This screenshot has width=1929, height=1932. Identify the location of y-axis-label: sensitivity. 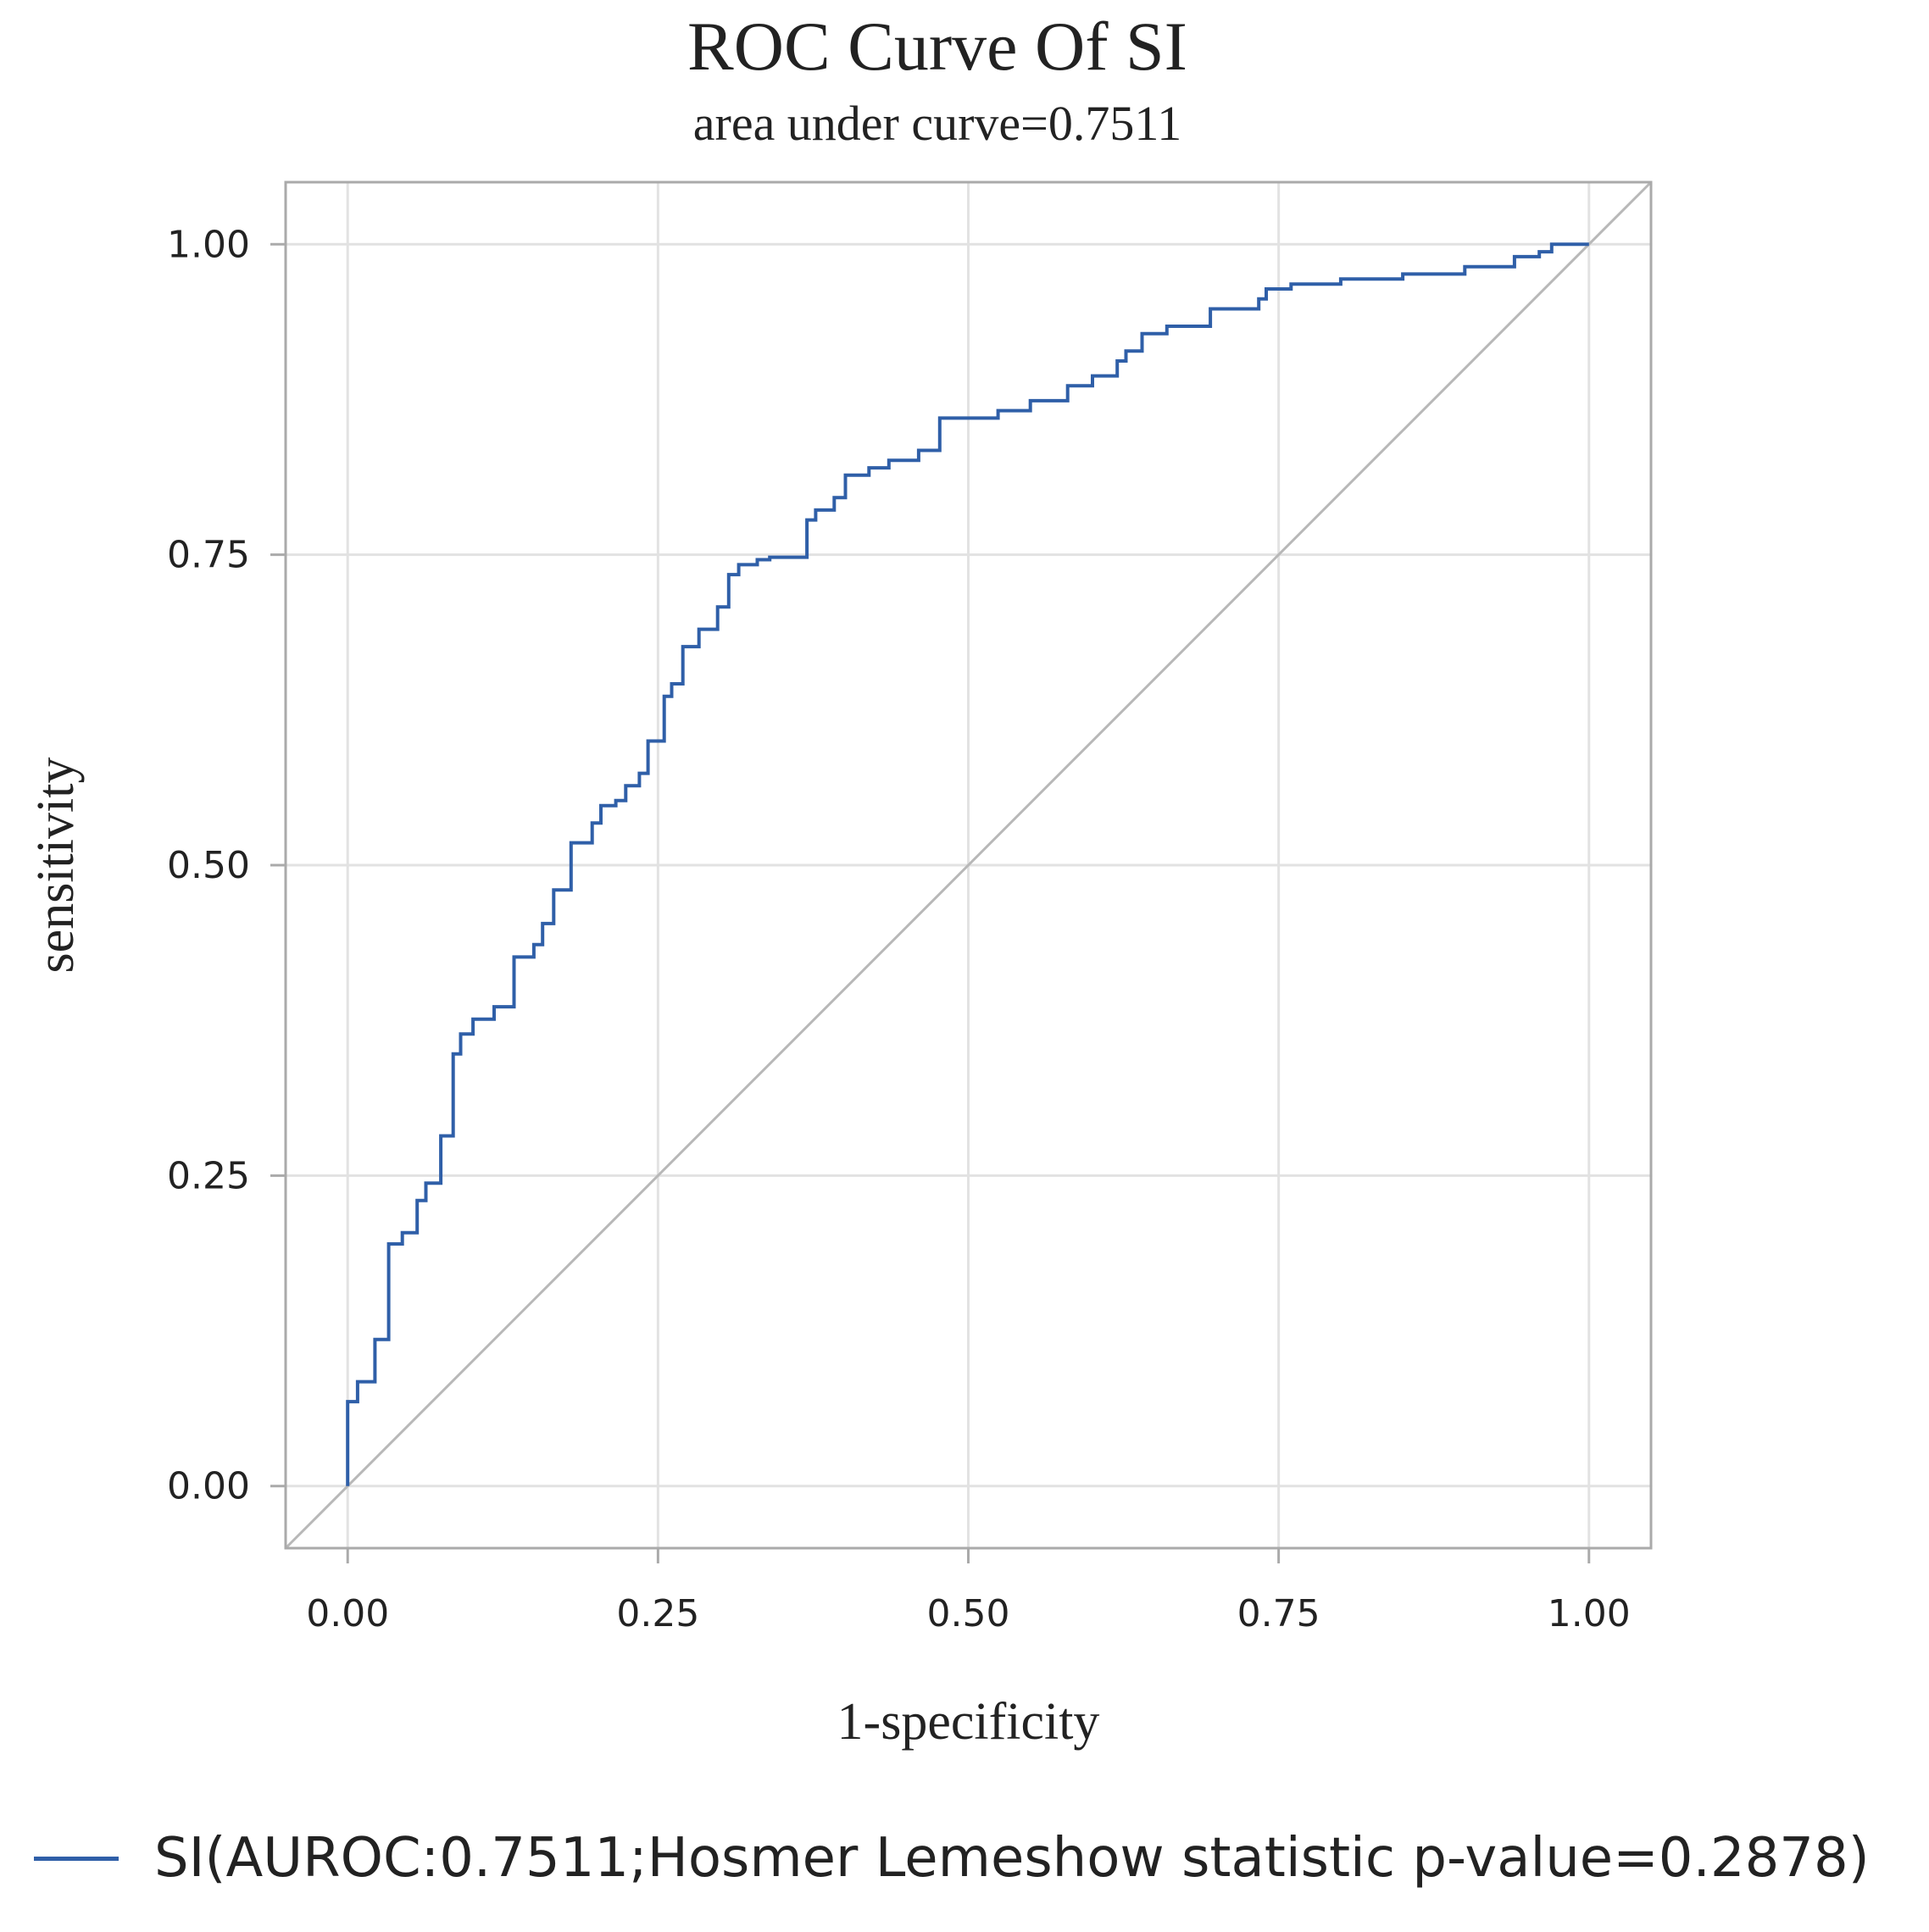
(56, 866).